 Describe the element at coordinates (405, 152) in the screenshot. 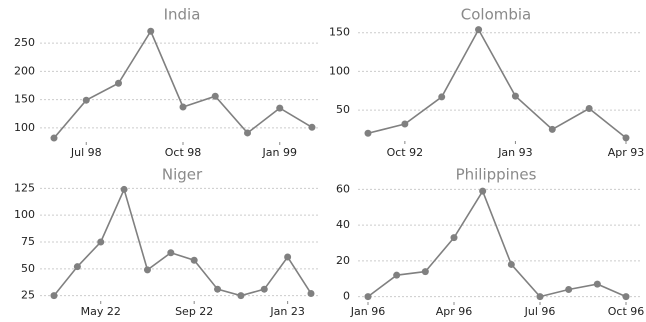

I see `x-tick-label: Oct 92` at that location.